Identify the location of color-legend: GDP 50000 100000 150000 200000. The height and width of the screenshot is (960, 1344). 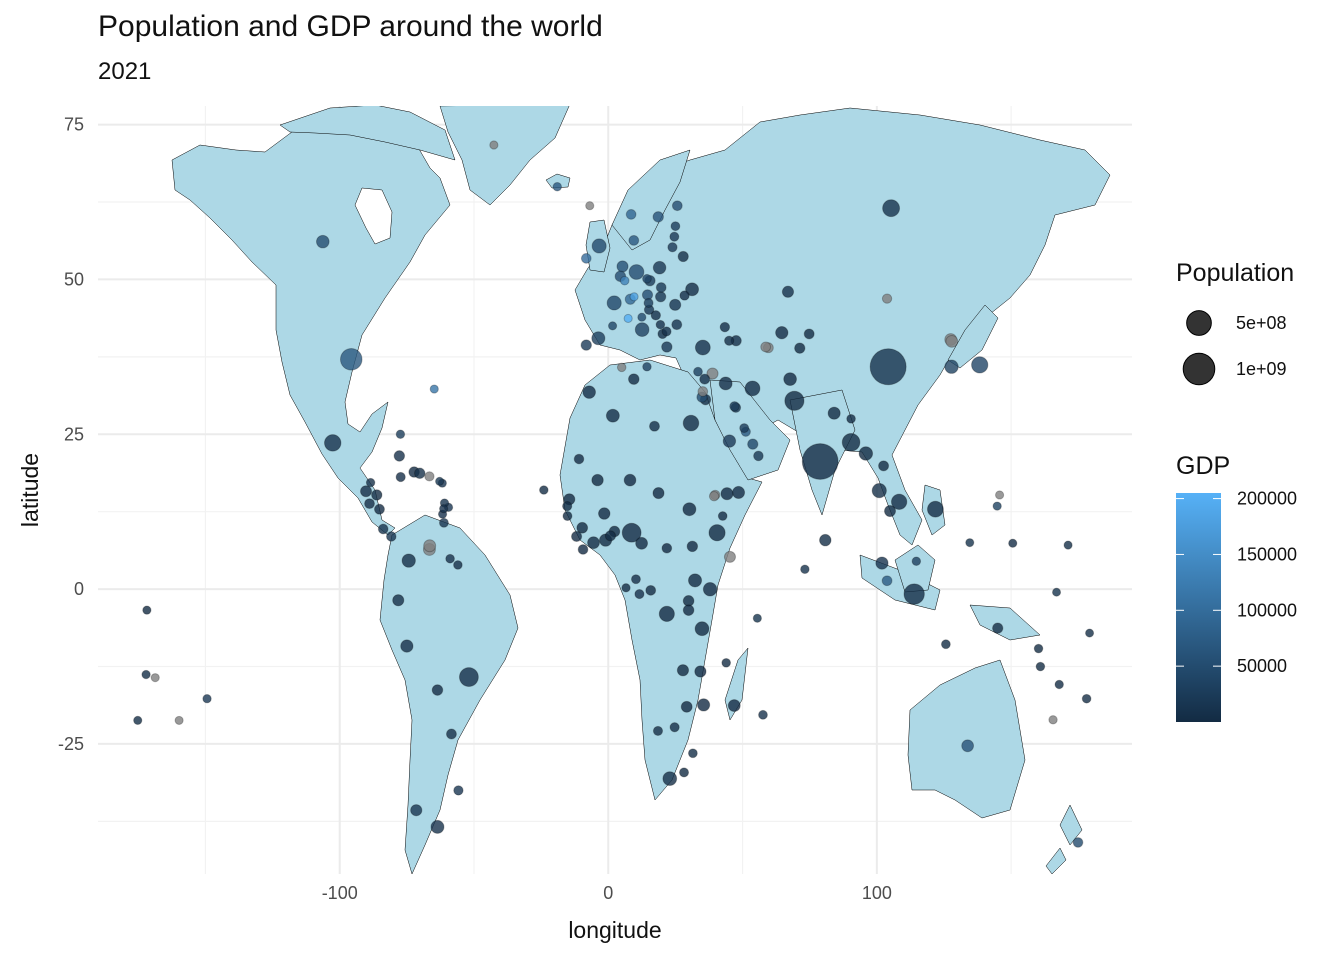
(1236, 587).